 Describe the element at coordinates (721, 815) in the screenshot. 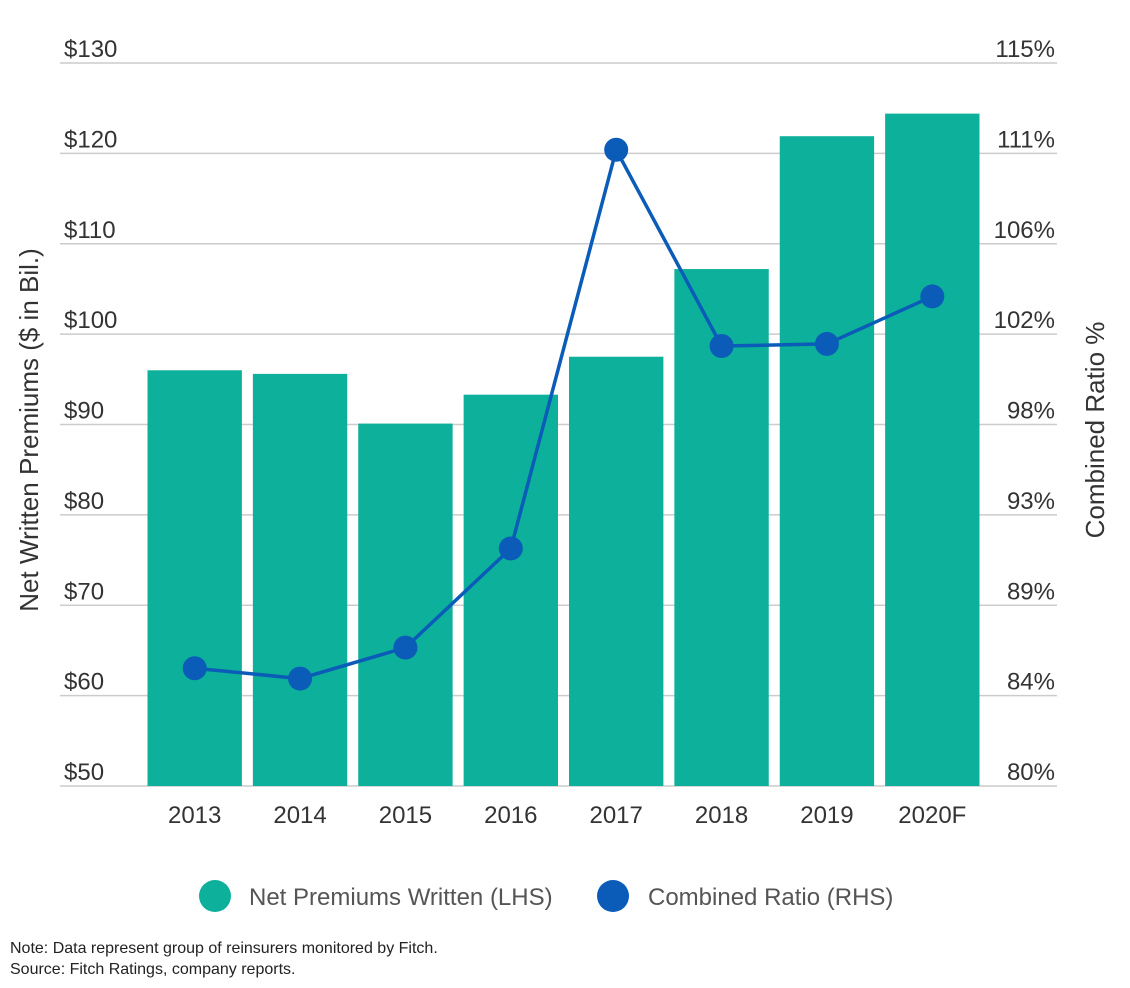

I see `x-tick-label: 2018` at that location.